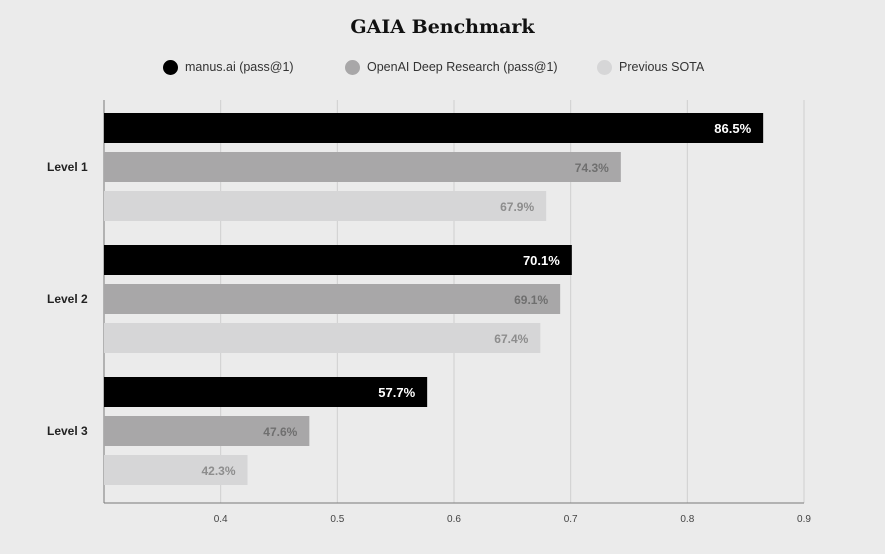 This screenshot has height=554, width=885. I want to click on category-label: Level 1, so click(67, 167).